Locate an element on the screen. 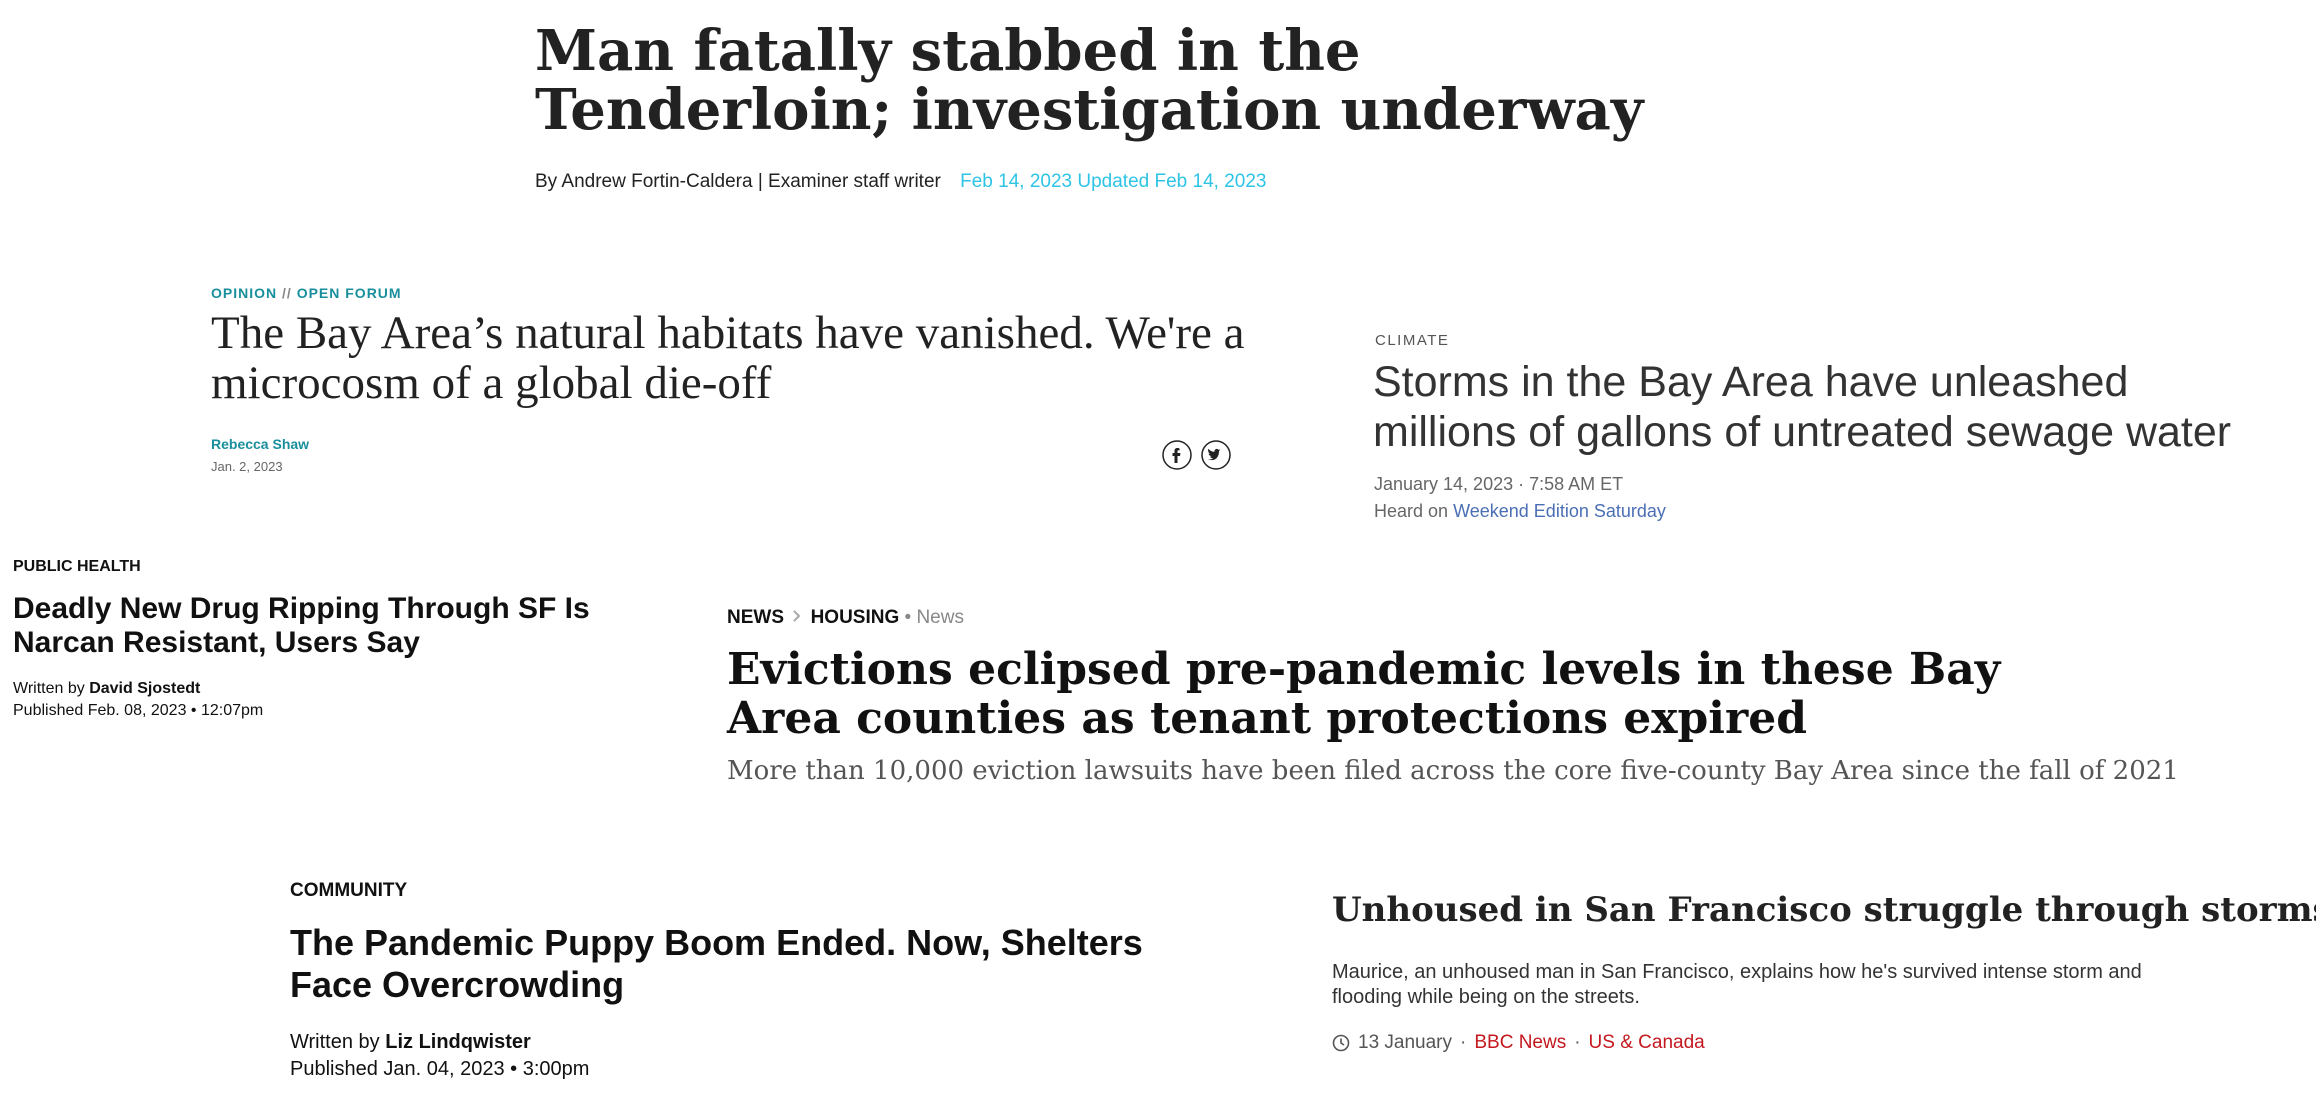  date: 13 January is located at coordinates (1405, 1042).